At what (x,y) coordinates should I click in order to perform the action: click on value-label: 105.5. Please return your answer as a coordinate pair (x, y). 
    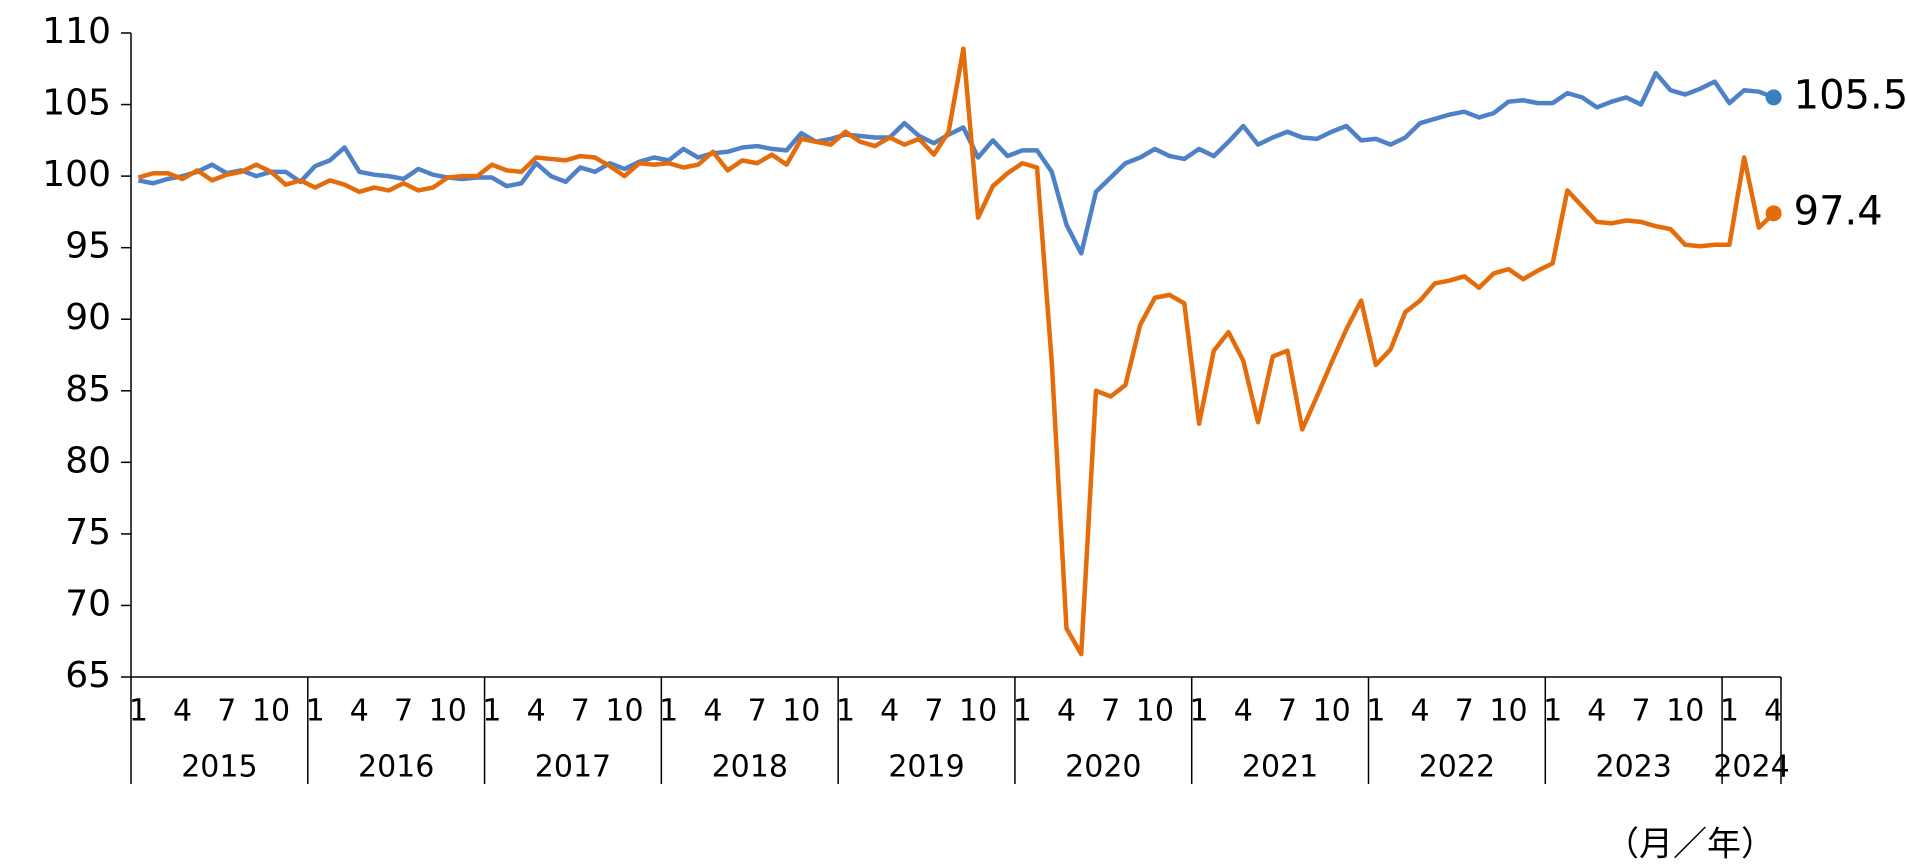
    Looking at the image, I should click on (1850, 95).